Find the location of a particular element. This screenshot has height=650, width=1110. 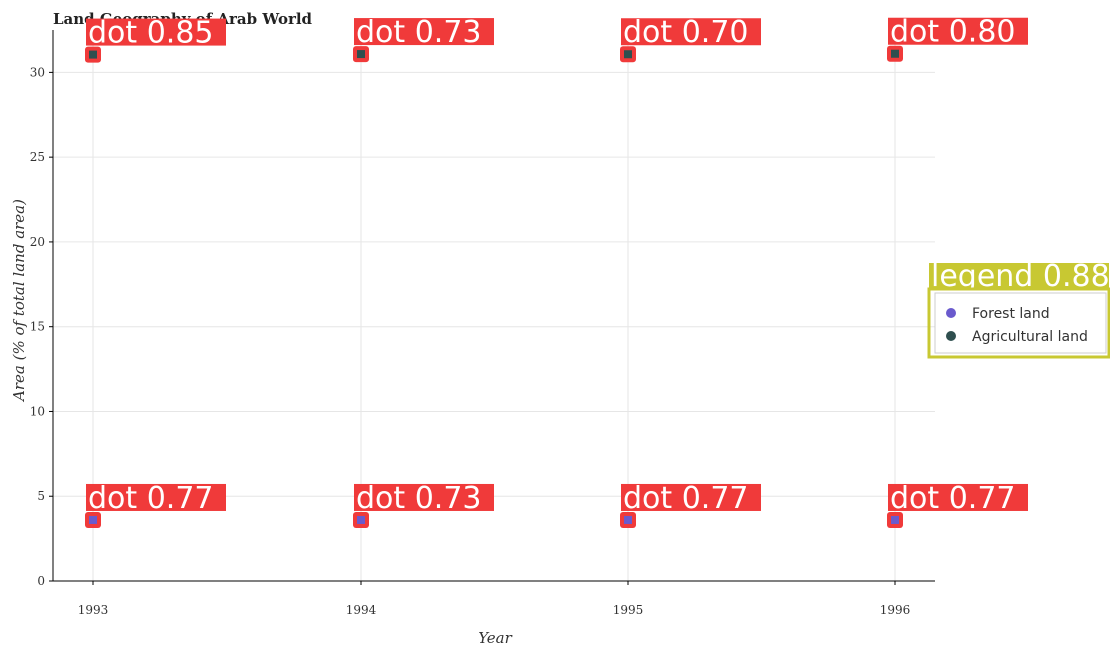

legend-agricultural-label: Agricultural land is located at coordinates (1030, 337).